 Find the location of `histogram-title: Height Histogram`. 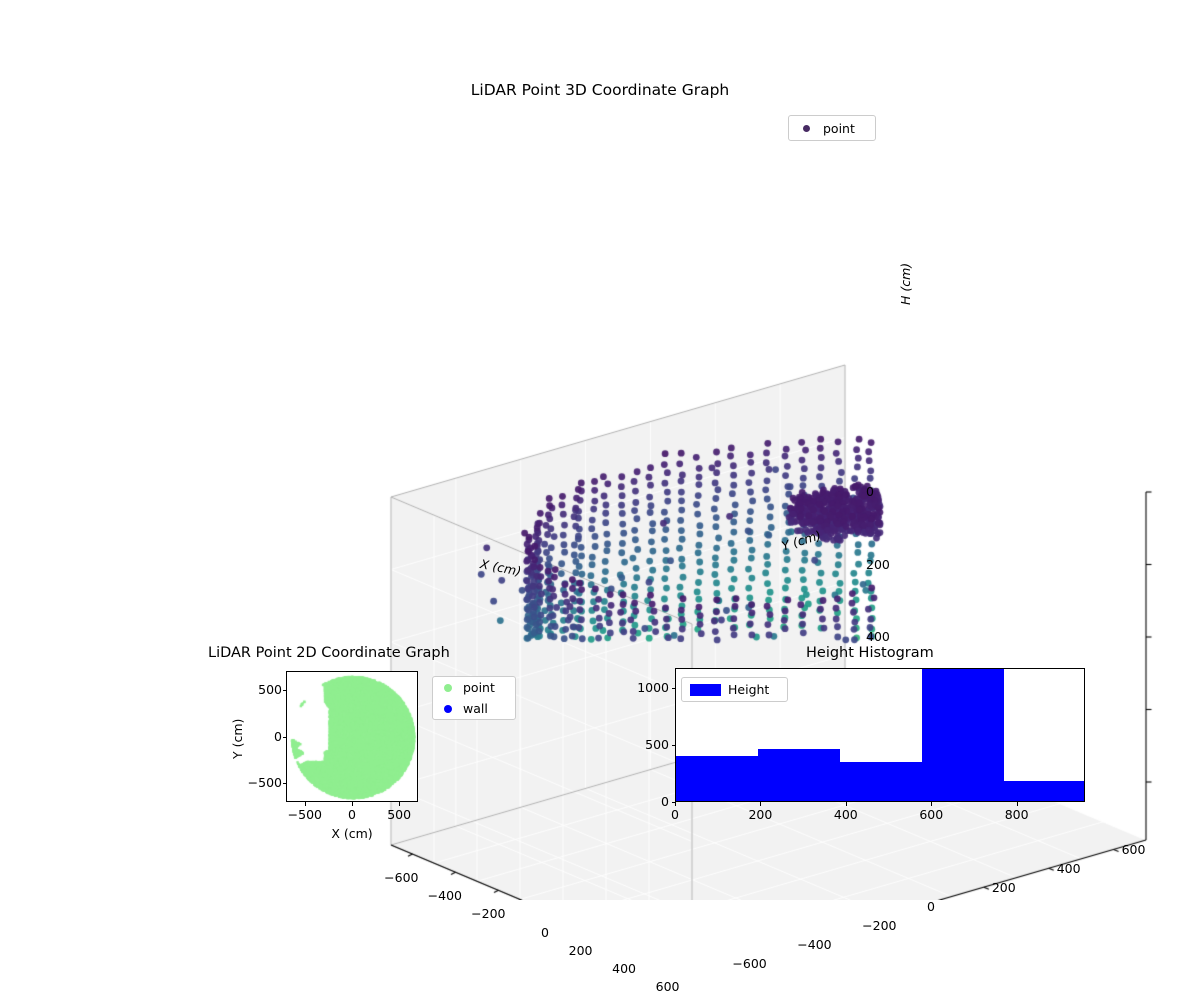

histogram-title: Height Histogram is located at coordinates (870, 653).